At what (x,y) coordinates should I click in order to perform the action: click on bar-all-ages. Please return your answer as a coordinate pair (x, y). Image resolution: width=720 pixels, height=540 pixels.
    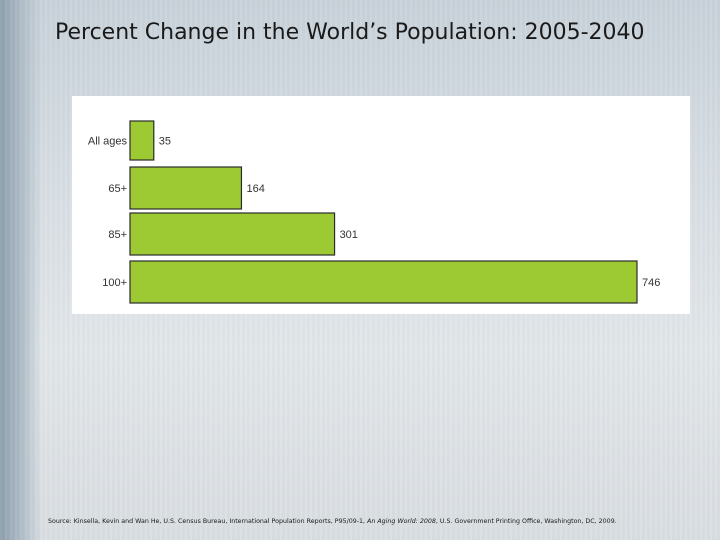
    Looking at the image, I should click on (142, 140).